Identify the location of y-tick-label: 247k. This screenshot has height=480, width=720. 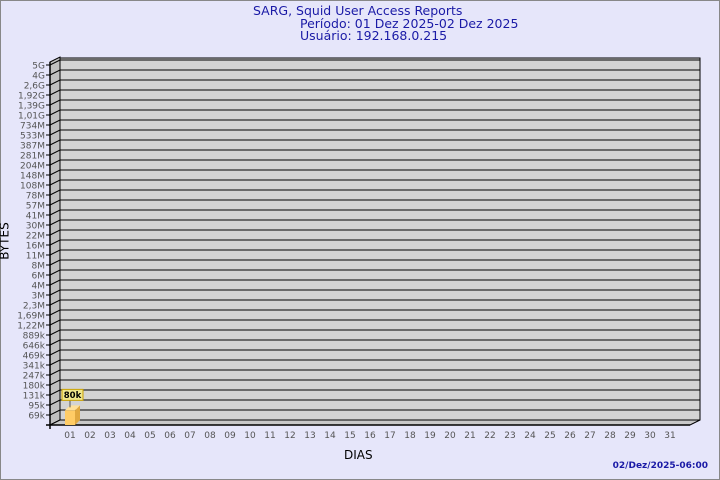
(34, 377).